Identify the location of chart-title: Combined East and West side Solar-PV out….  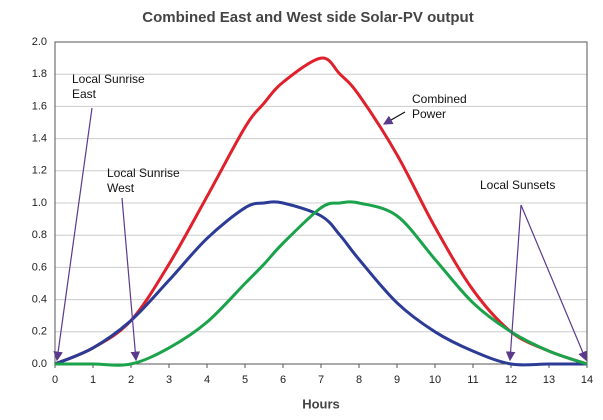
(307, 17).